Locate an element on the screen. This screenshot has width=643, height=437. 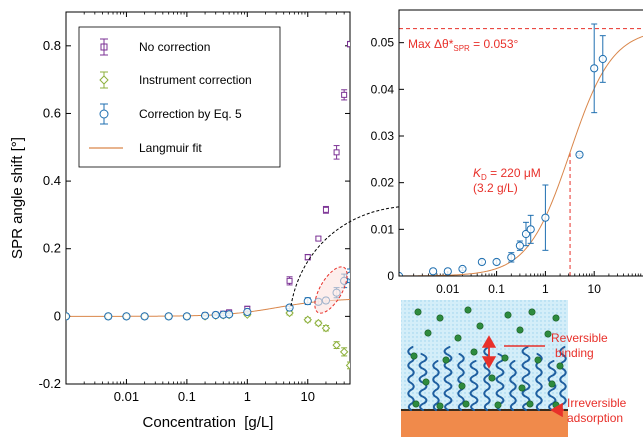
legend-label: Correction by Eq. 5 is located at coordinates (190, 114).